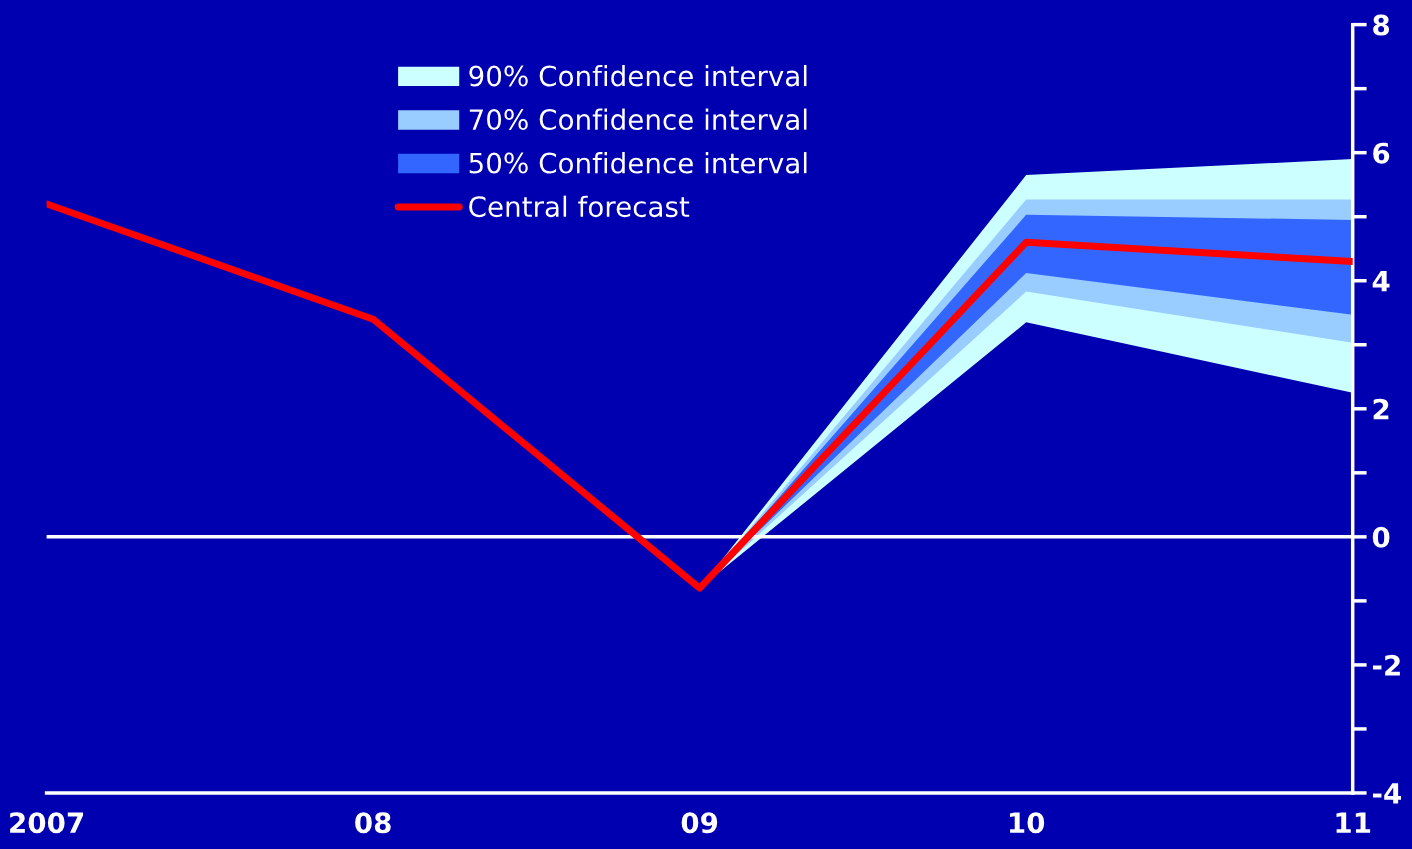 The width and height of the screenshot is (1412, 849). Describe the element at coordinates (1353, 822) in the screenshot. I see `x-tick-label: 11` at that location.